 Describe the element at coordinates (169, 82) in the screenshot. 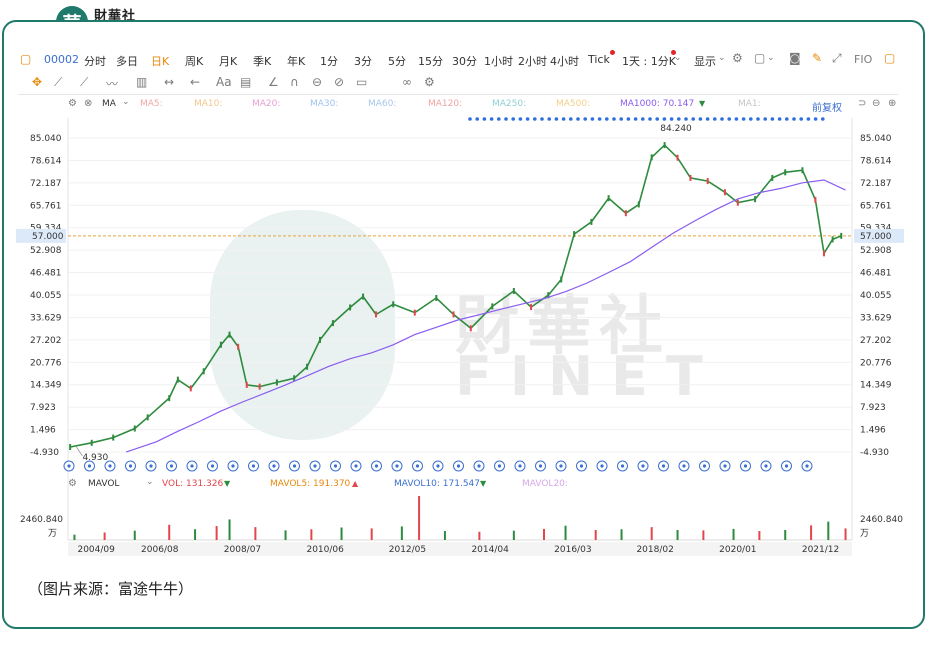

I see `measure-icon: ↔` at that location.